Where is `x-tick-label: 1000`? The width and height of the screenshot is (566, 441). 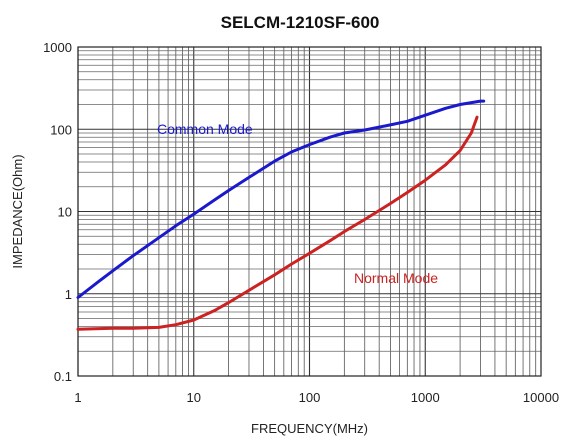
x-tick-label: 1000 is located at coordinates (425, 397).